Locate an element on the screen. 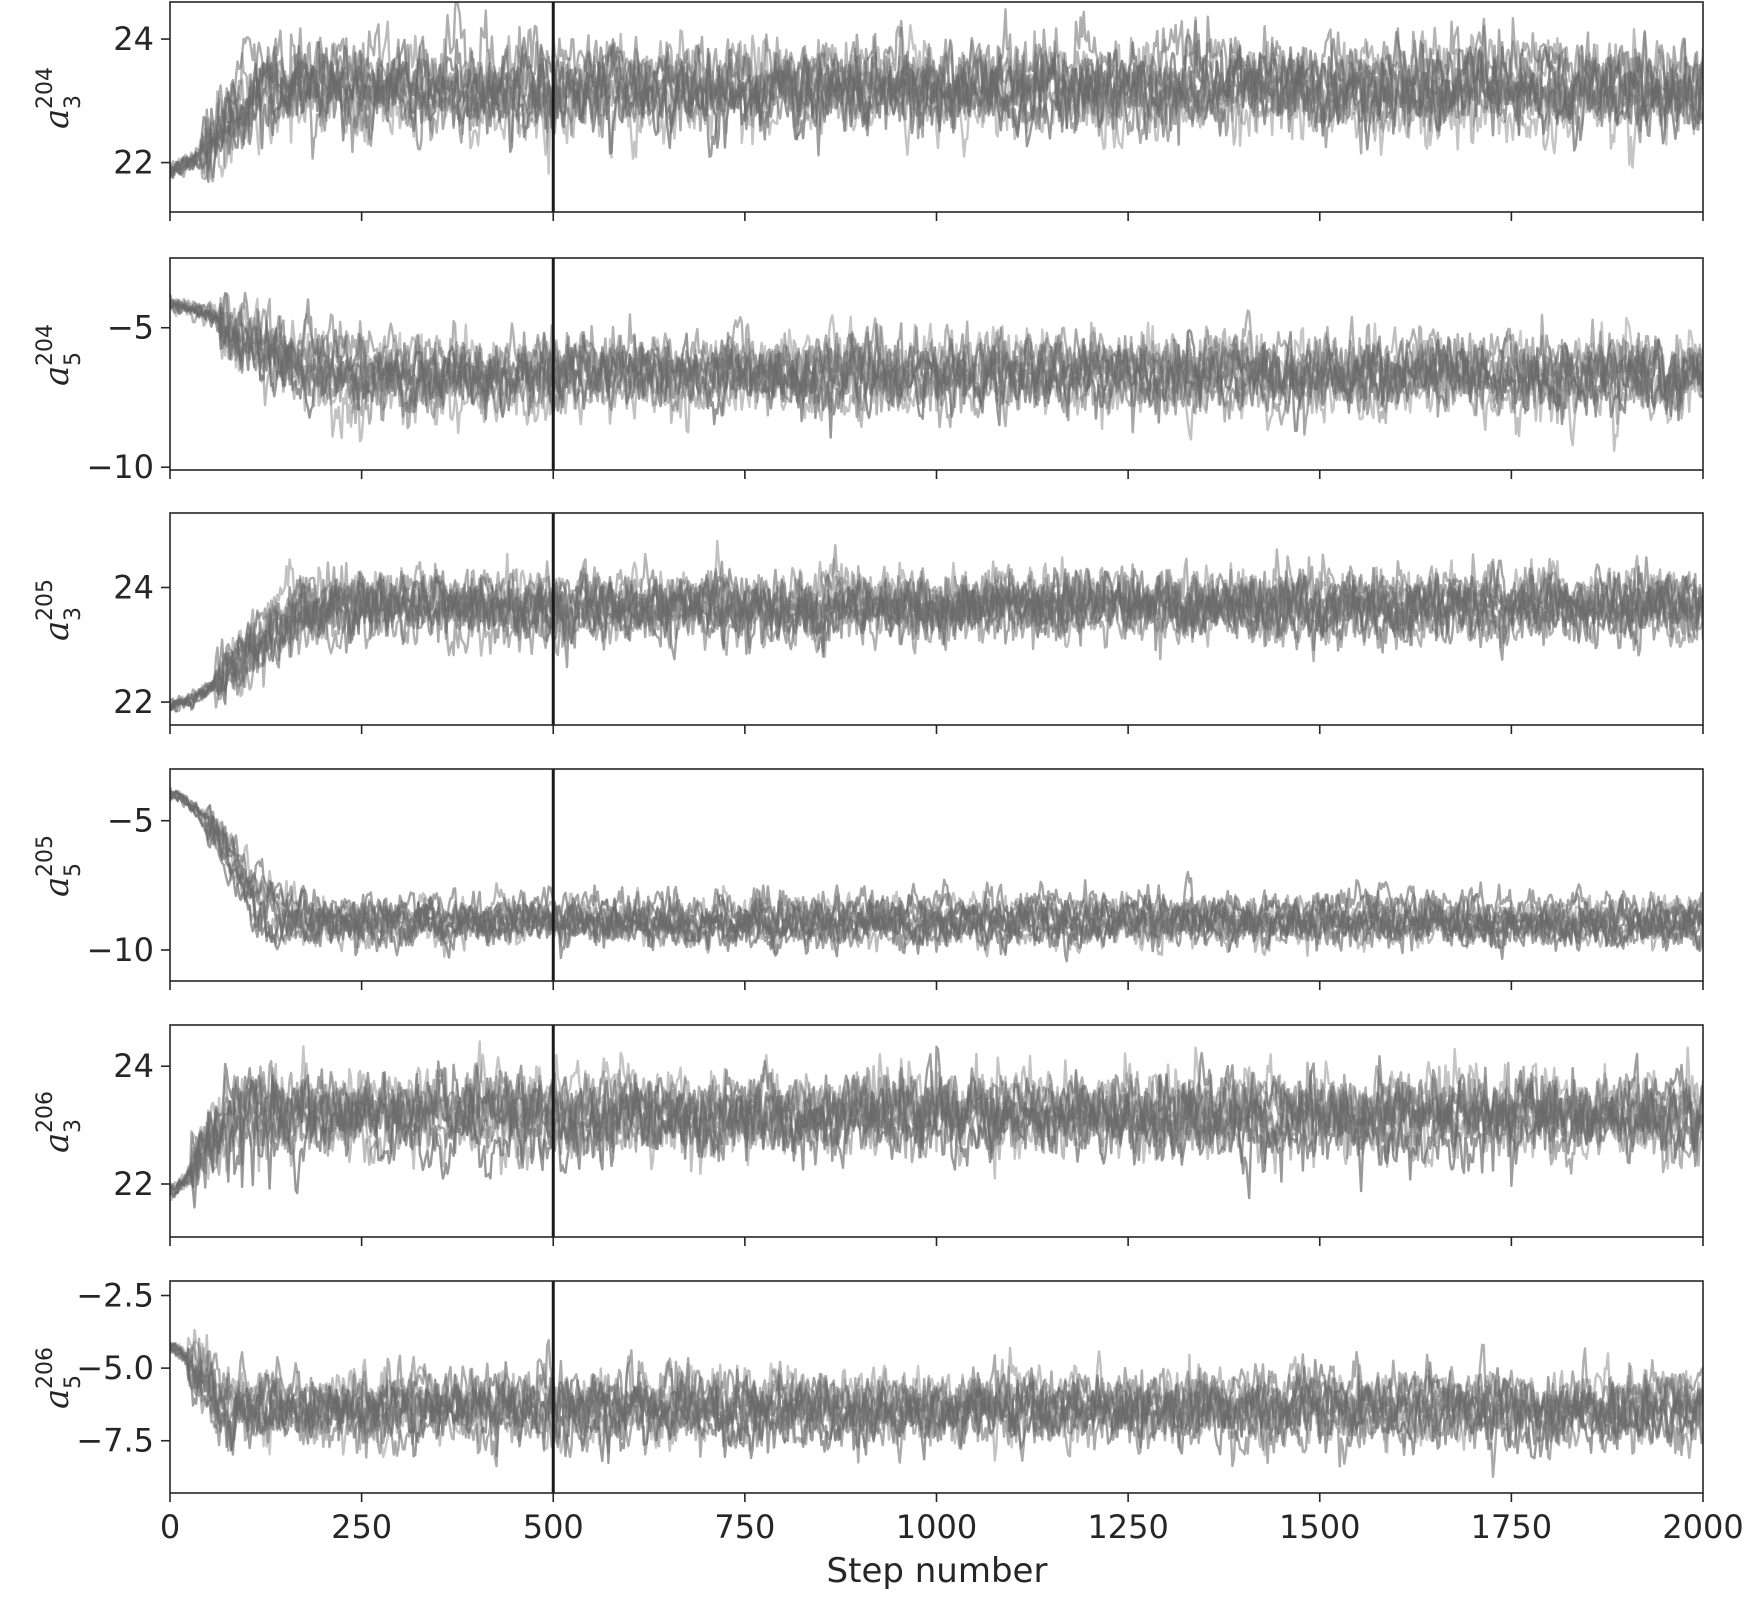 This screenshot has height=1599, width=1750. x-axis: 0 250 500 750 1000 1250 1500 1750 2000 is located at coordinates (952, 1527).